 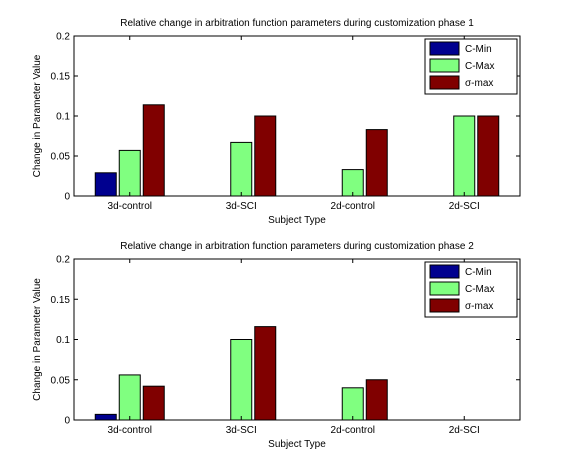 I want to click on bar-σ-max-2d-SCI, so click(x=488, y=156).